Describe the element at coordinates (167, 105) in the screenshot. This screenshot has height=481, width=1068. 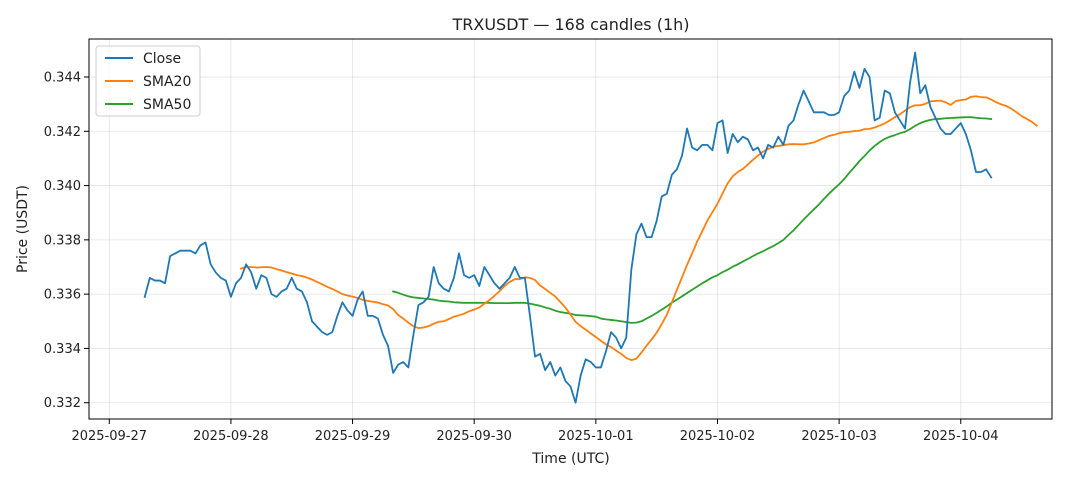
I see `legend-label-sma50: SMA50` at that location.